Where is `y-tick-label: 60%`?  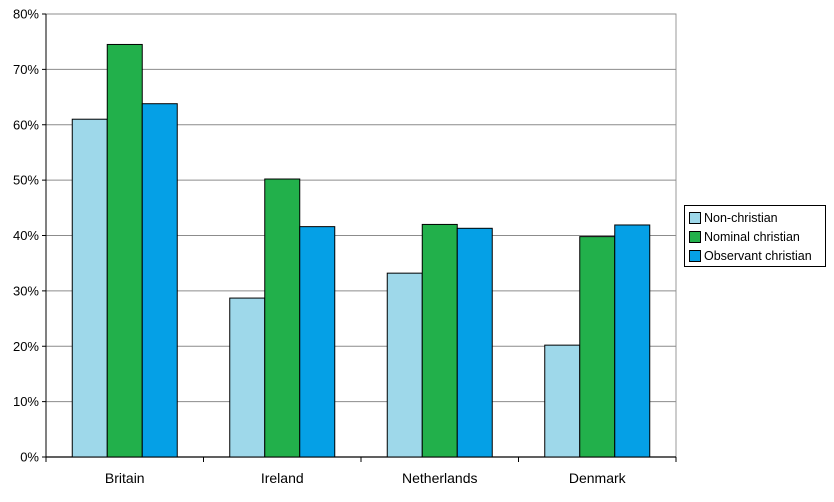 y-tick-label: 60% is located at coordinates (26, 124).